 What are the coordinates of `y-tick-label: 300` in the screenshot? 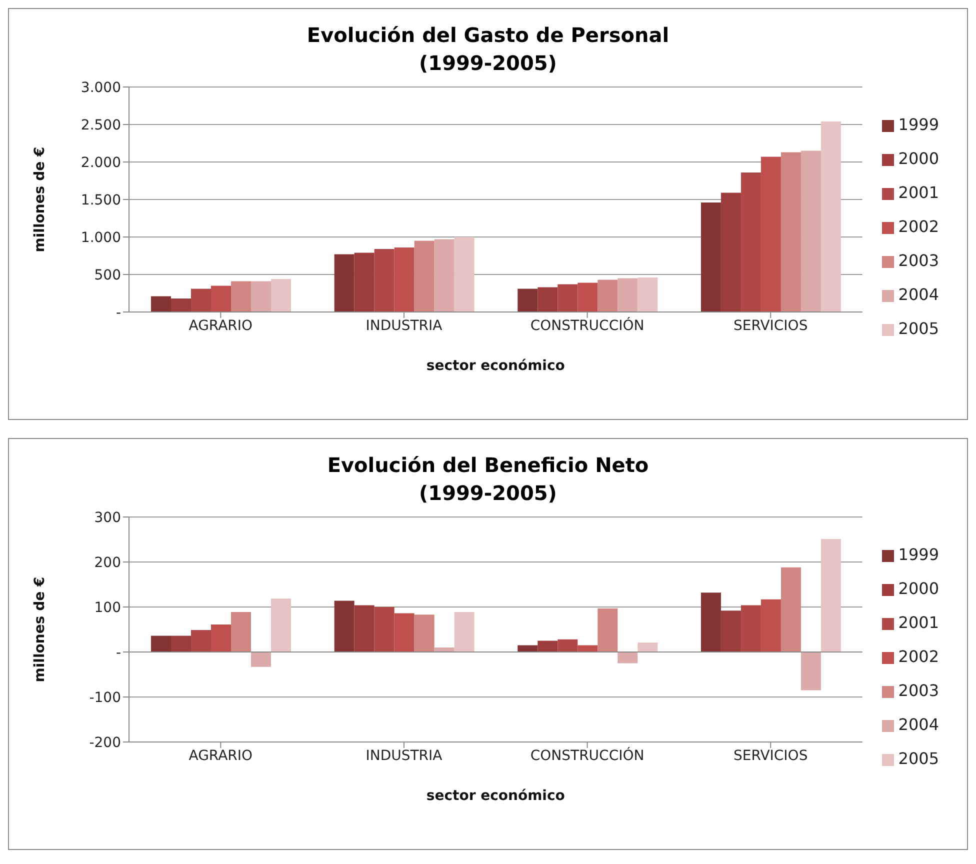 It's located at (107, 518).